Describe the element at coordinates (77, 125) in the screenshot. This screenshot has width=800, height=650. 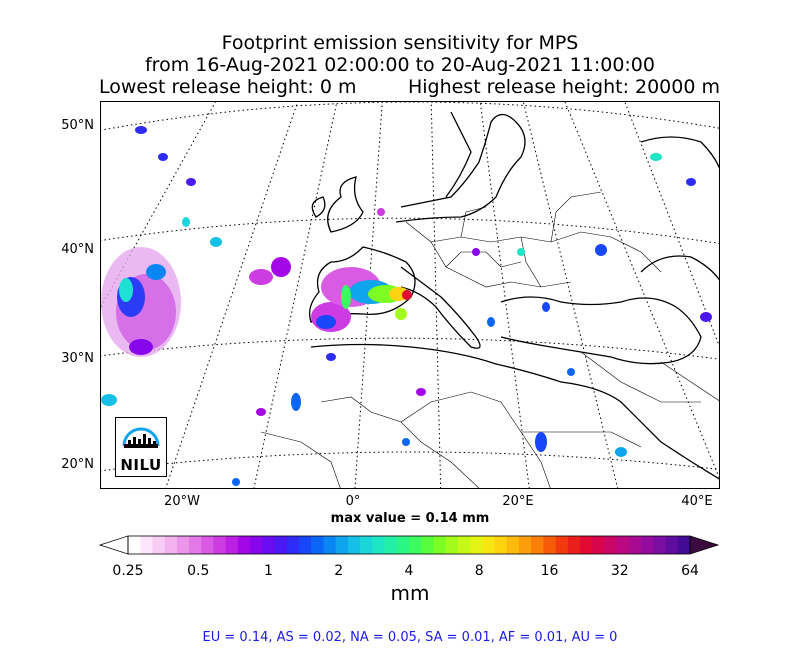
I see `lat-label-50n: 50°N` at that location.